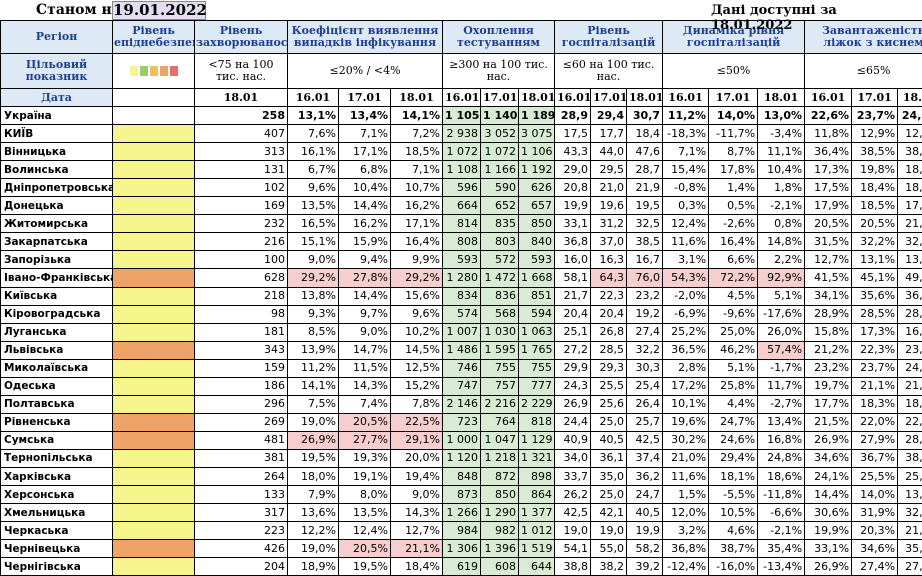 The height and width of the screenshot is (576, 922). I want to click on hosp-value: 21,0, so click(609, 188).